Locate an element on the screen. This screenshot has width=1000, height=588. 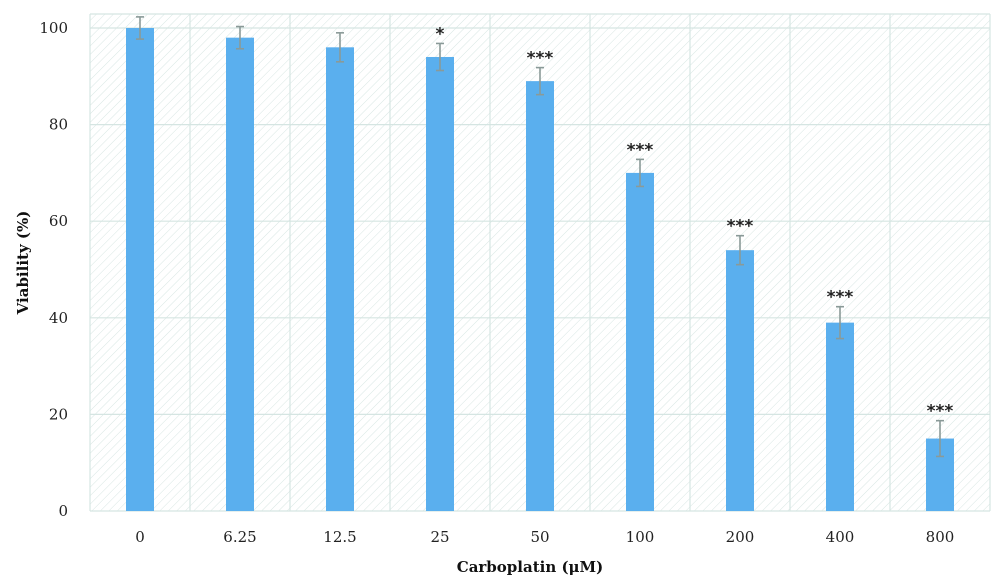
y-tick-label: 80 is located at coordinates (58, 125).